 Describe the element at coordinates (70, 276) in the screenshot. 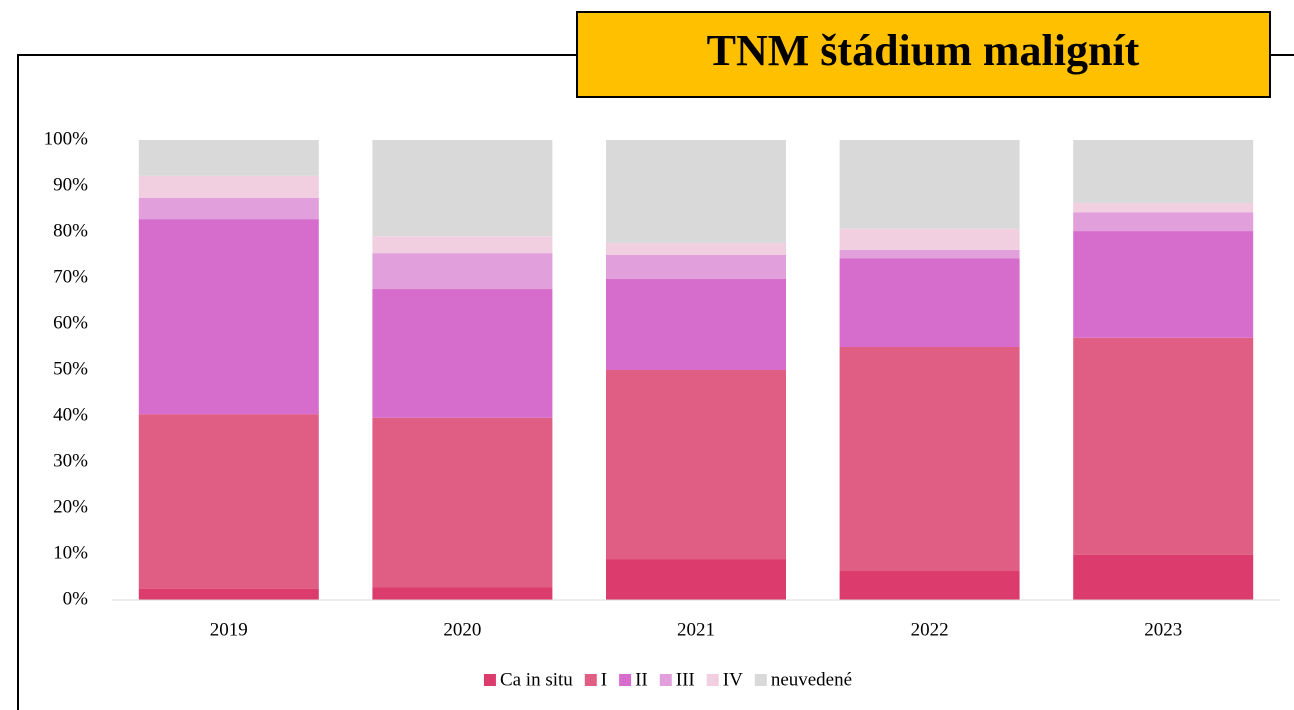

I see `y-tick-label: 70%` at that location.